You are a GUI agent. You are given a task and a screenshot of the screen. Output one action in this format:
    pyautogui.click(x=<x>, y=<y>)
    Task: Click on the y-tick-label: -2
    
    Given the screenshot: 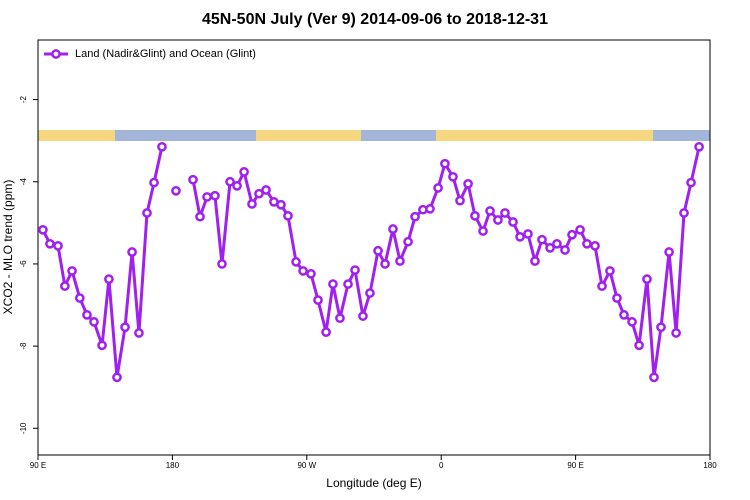 What is the action you would take?
    pyautogui.click(x=23, y=99)
    